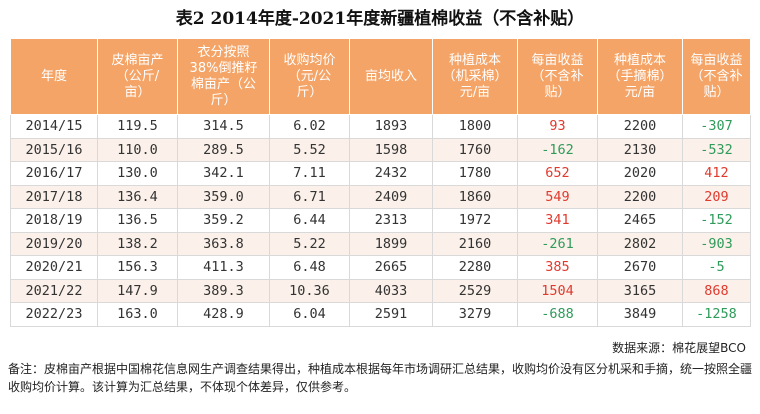 This screenshot has width=760, height=414. Describe the element at coordinates (309, 290) in the screenshot. I see `table-cell: 10.36` at that location.